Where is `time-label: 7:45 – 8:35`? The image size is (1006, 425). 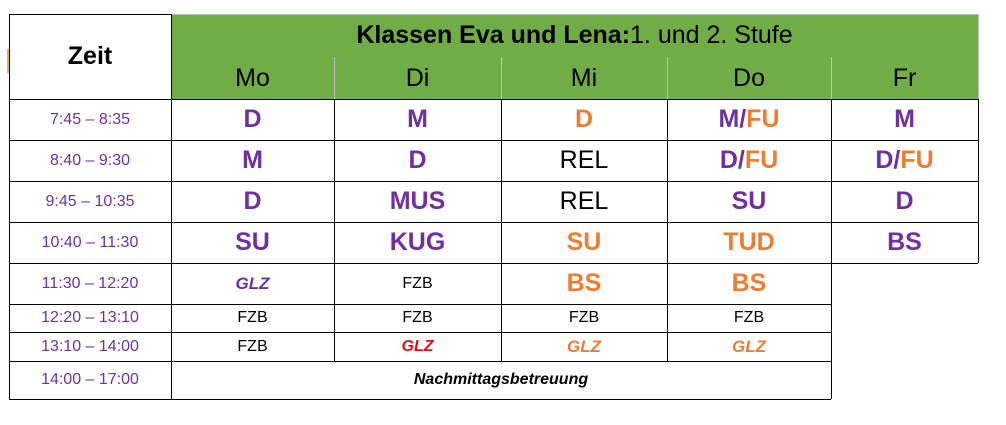 time-label: 7:45 – 8:35 is located at coordinates (90, 119).